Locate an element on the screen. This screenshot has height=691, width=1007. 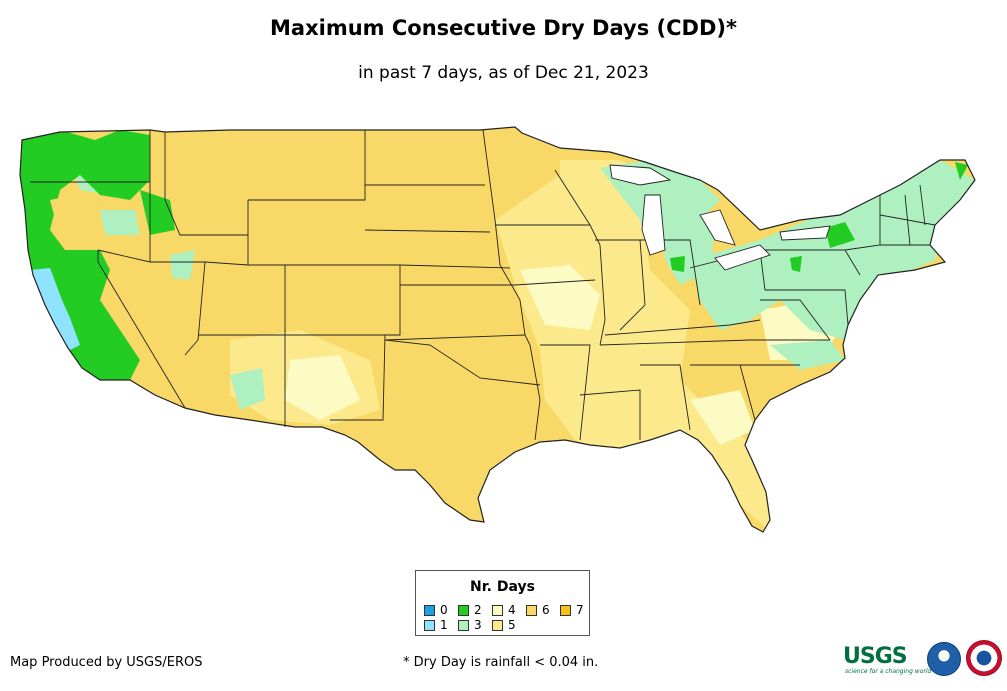
map-footnote: * Dry Day is rainfall < 0.04 in. is located at coordinates (501, 662).